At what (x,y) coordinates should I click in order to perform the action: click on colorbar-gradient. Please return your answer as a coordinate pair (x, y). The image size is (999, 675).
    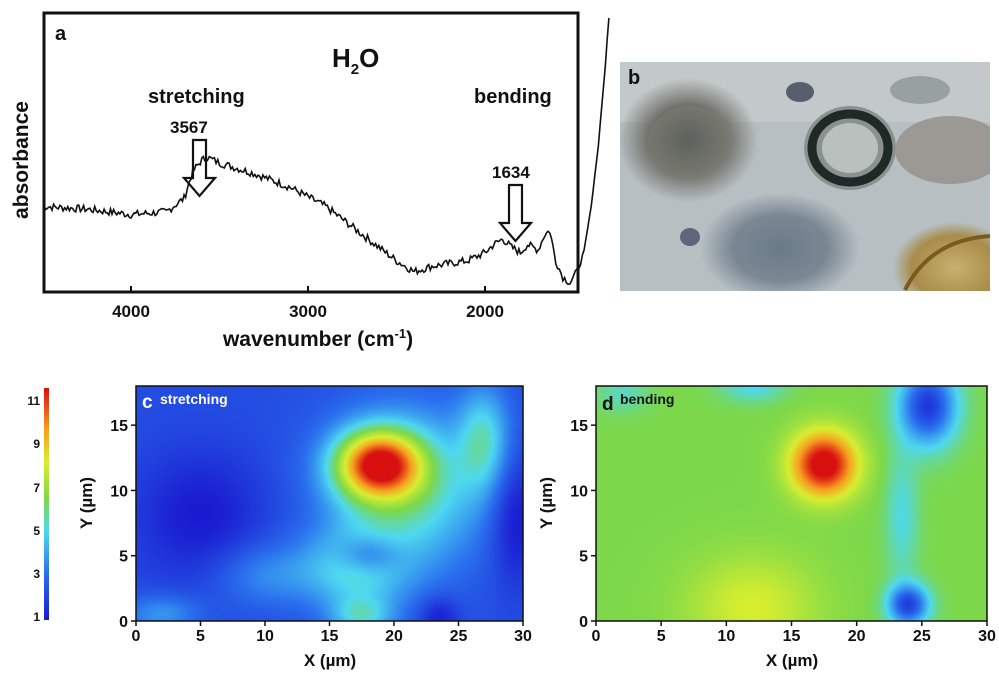
    Looking at the image, I should click on (46, 504).